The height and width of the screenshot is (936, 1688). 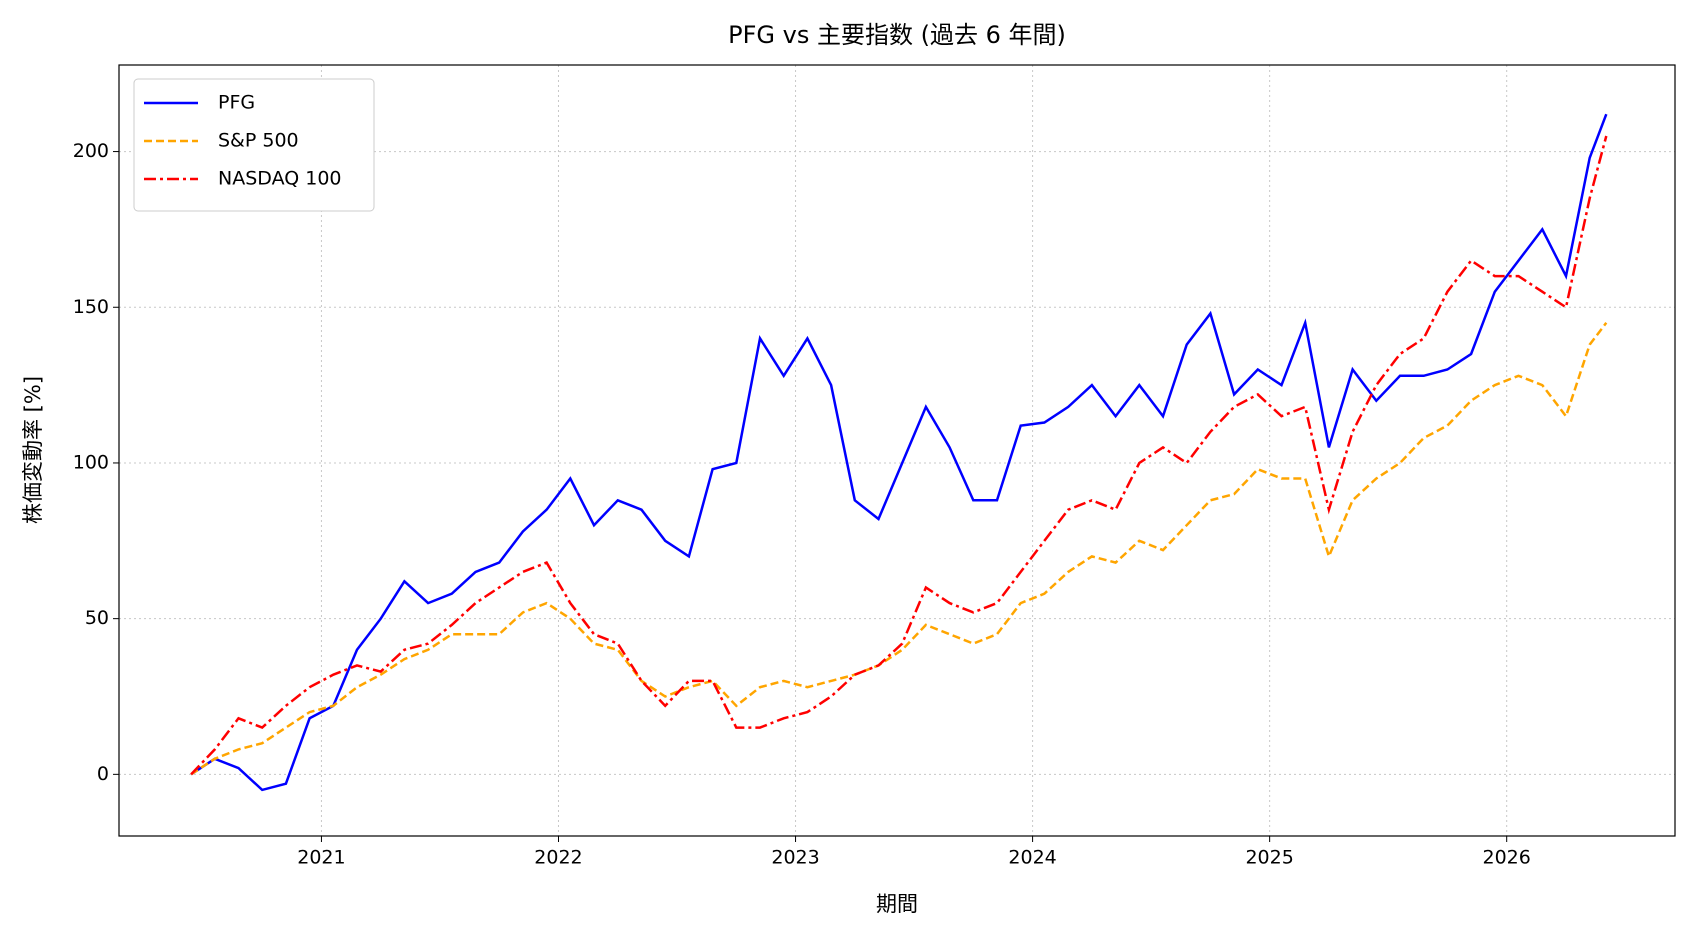 What do you see at coordinates (1269, 858) in the screenshot?
I see `x-tick-label: 2025` at bounding box center [1269, 858].